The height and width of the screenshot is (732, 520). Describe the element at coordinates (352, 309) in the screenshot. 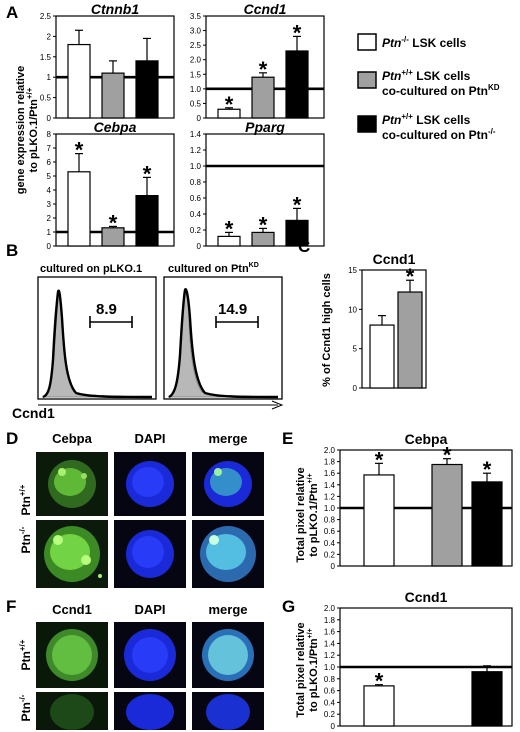

I see `tick-label: 10` at that location.